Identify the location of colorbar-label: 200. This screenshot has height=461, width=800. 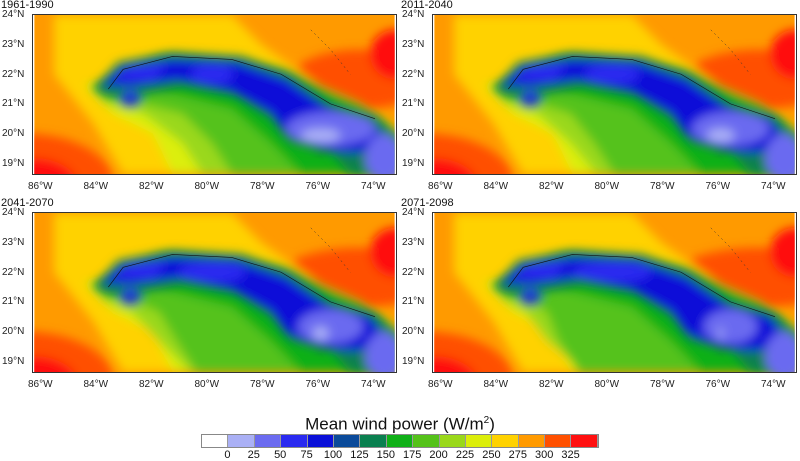
(438, 455).